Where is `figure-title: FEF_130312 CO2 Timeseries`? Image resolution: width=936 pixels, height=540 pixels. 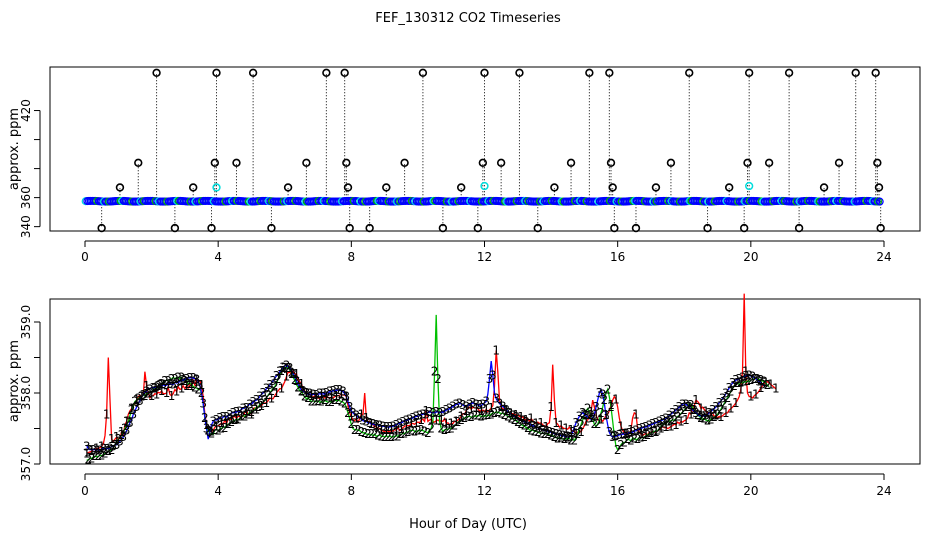
figure-title: FEF_130312 CO2 Timeseries is located at coordinates (468, 18).